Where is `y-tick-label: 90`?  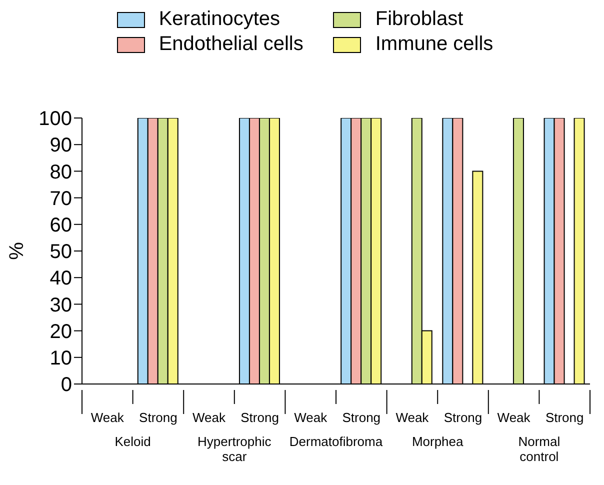 y-tick-label: 90 is located at coordinates (61, 145).